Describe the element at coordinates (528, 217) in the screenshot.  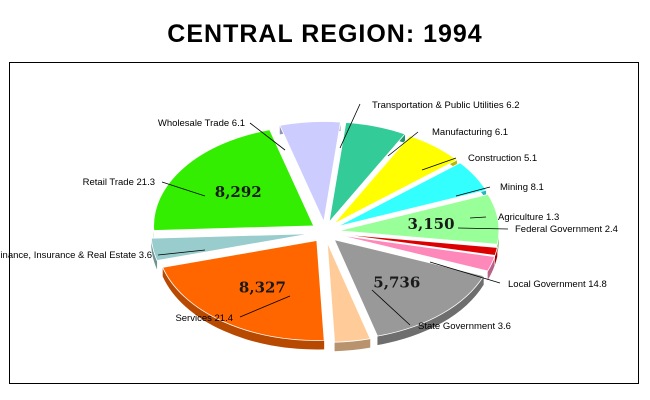
I see `slice-category-label: Agriculture 1.3` at that location.